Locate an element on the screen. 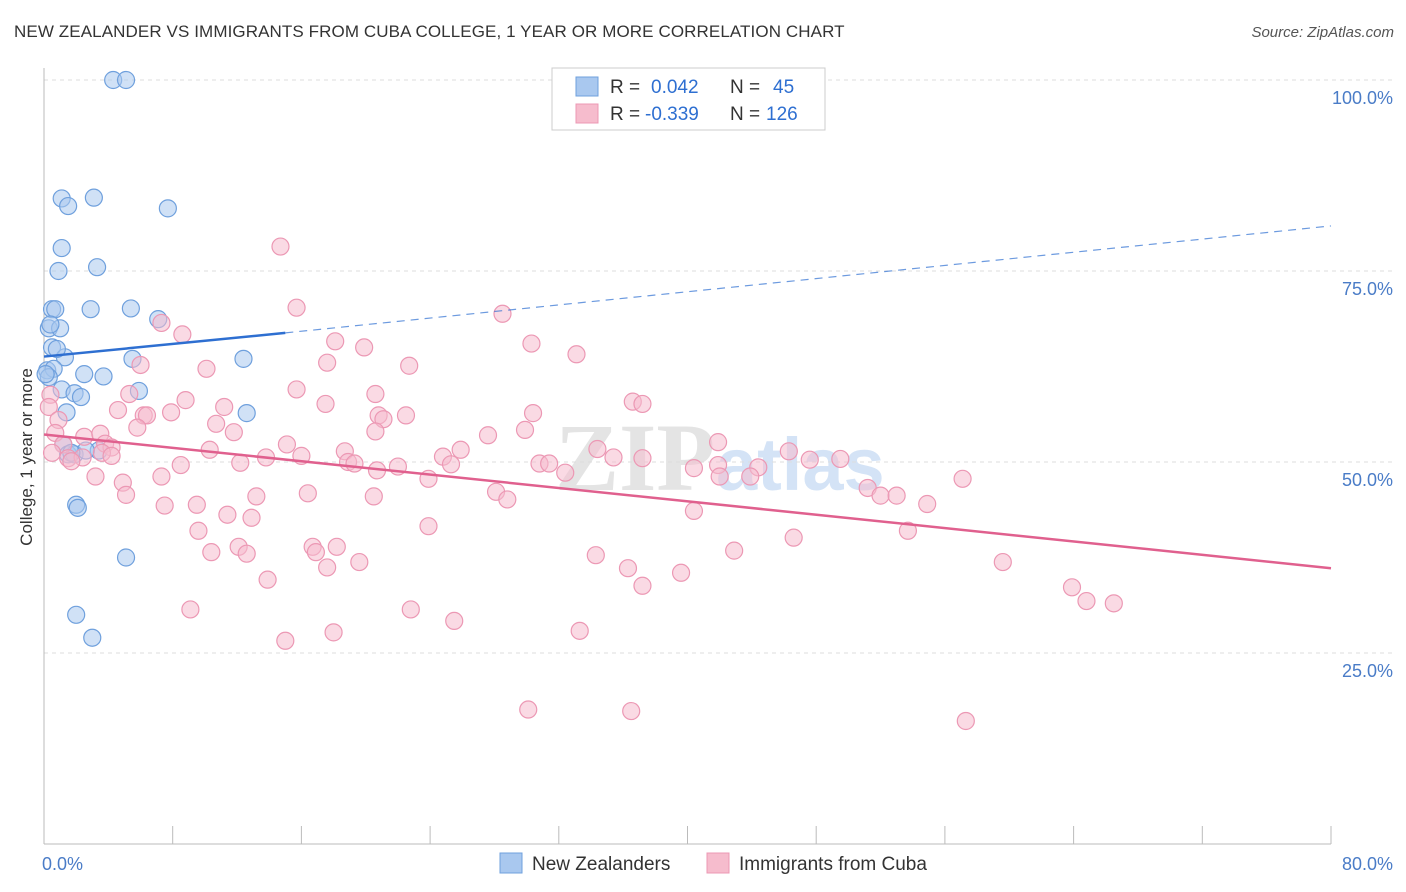 This screenshot has width=1406, height=892. y-axis-label: College, 1 year or more is located at coordinates (26, 457).